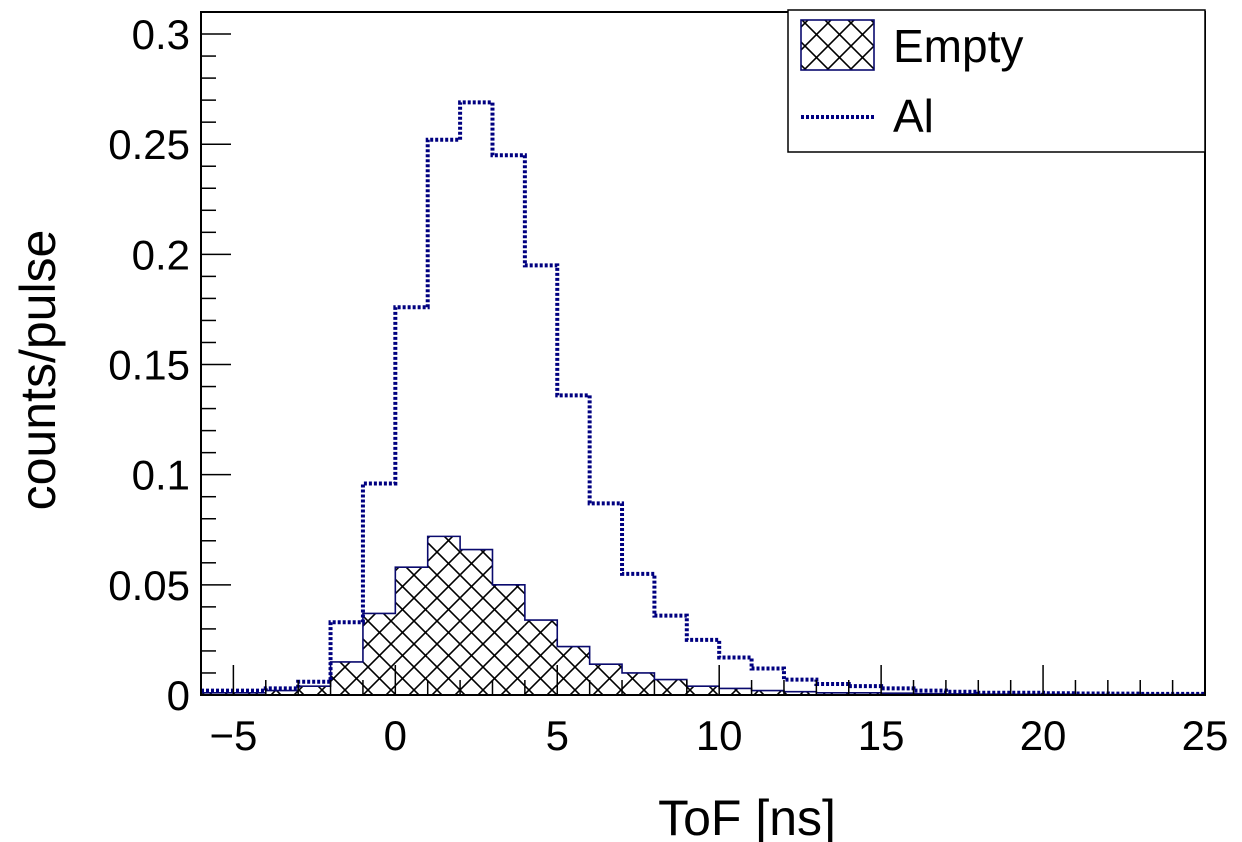 The height and width of the screenshot is (842, 1242). Describe the element at coordinates (161, 254) in the screenshot. I see `y-tick-label: 0.2` at that location.